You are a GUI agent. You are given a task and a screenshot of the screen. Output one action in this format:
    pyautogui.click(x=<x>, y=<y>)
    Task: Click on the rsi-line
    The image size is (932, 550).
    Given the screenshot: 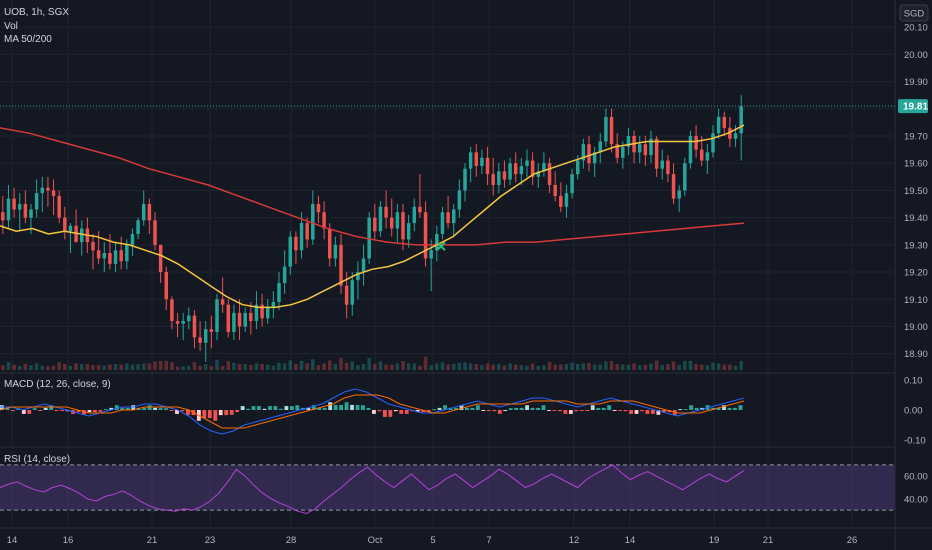 What is the action you would take?
    pyautogui.click(x=372, y=489)
    